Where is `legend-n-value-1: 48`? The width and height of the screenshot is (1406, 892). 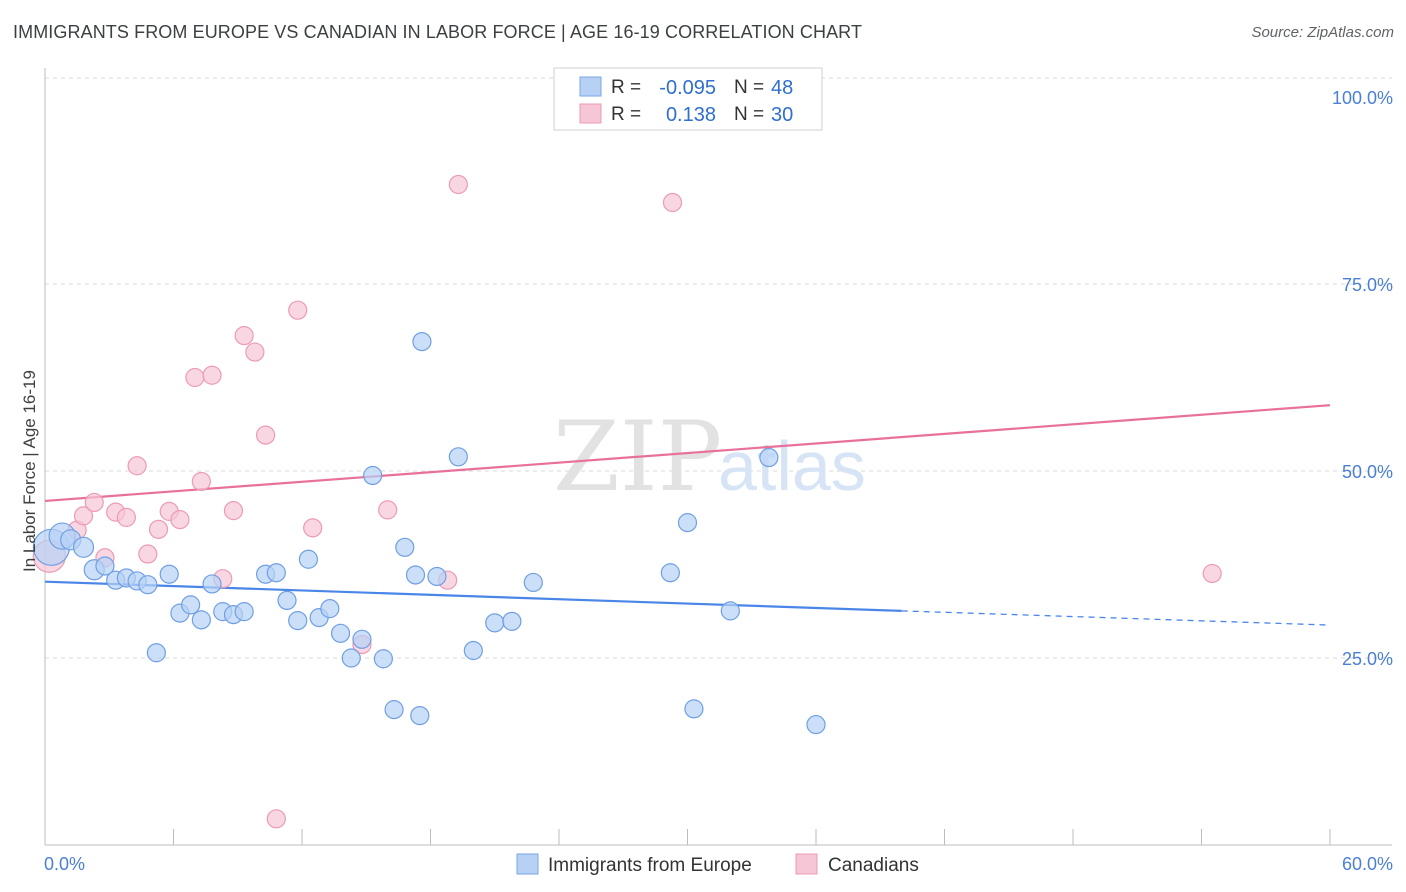
legend-n-value-1: 48 is located at coordinates (782, 88).